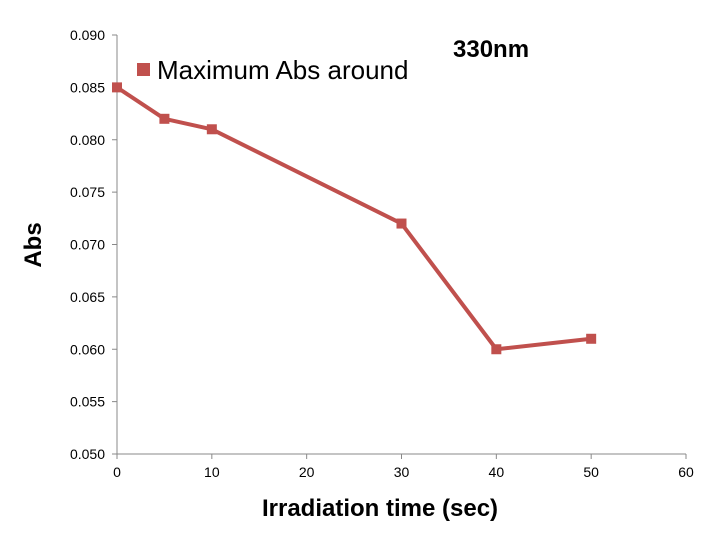 This screenshot has width=720, height=540. What do you see at coordinates (87, 192) in the screenshot?
I see `y-tick-label: 0.075` at bounding box center [87, 192].